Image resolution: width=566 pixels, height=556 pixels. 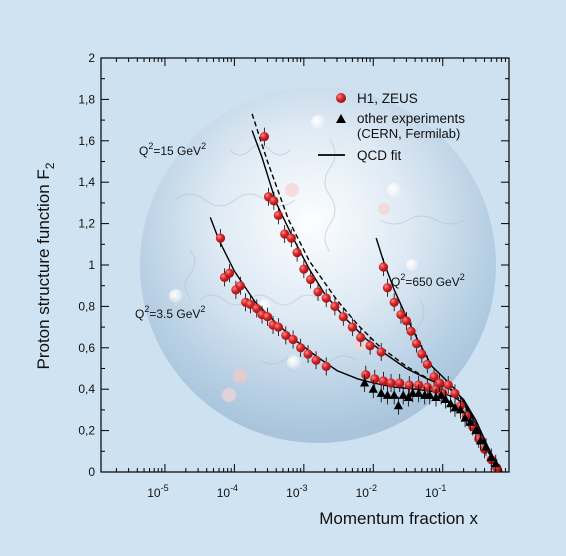 I want to click on x-tick-label: 10⁻⁵, so click(x=157, y=491).